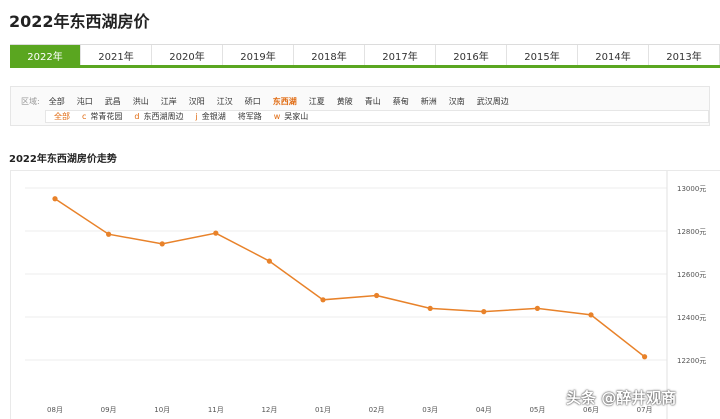 The image size is (720, 419). Describe the element at coordinates (116, 55) in the screenshot. I see `year-tab-1: 2021年` at that location.